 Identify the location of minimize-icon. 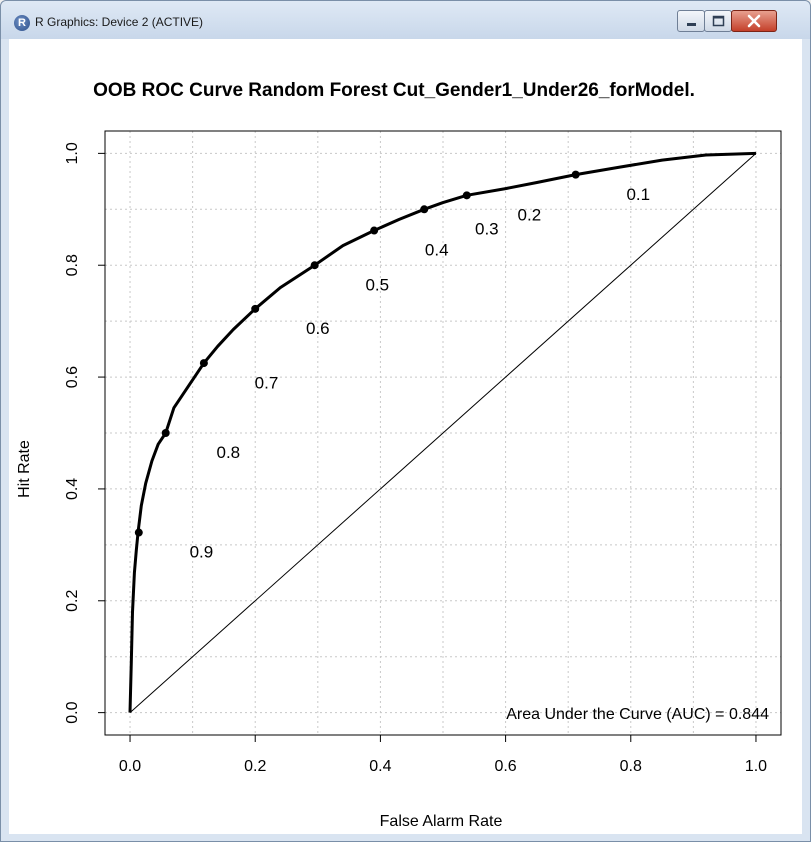
(691, 24).